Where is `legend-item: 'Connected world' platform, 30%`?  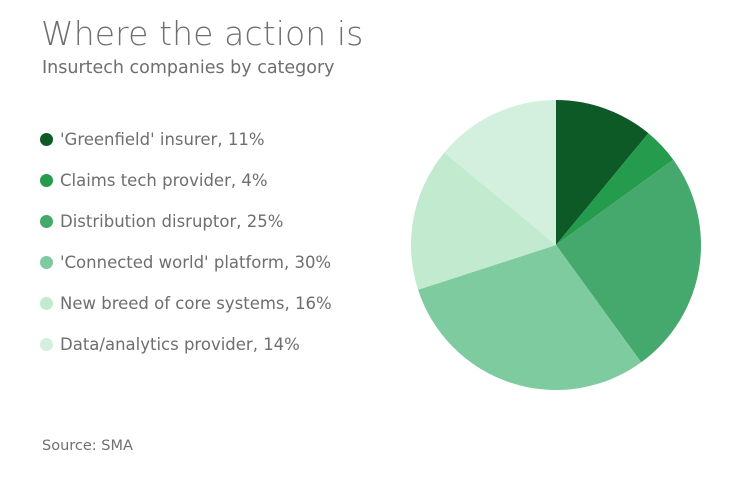 legend-item: 'Connected world' platform, 30% is located at coordinates (220, 262).